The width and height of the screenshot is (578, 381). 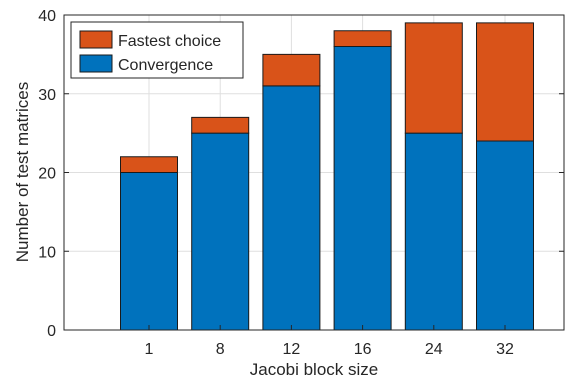 I want to click on x-tick-label: 32, so click(x=505, y=349).